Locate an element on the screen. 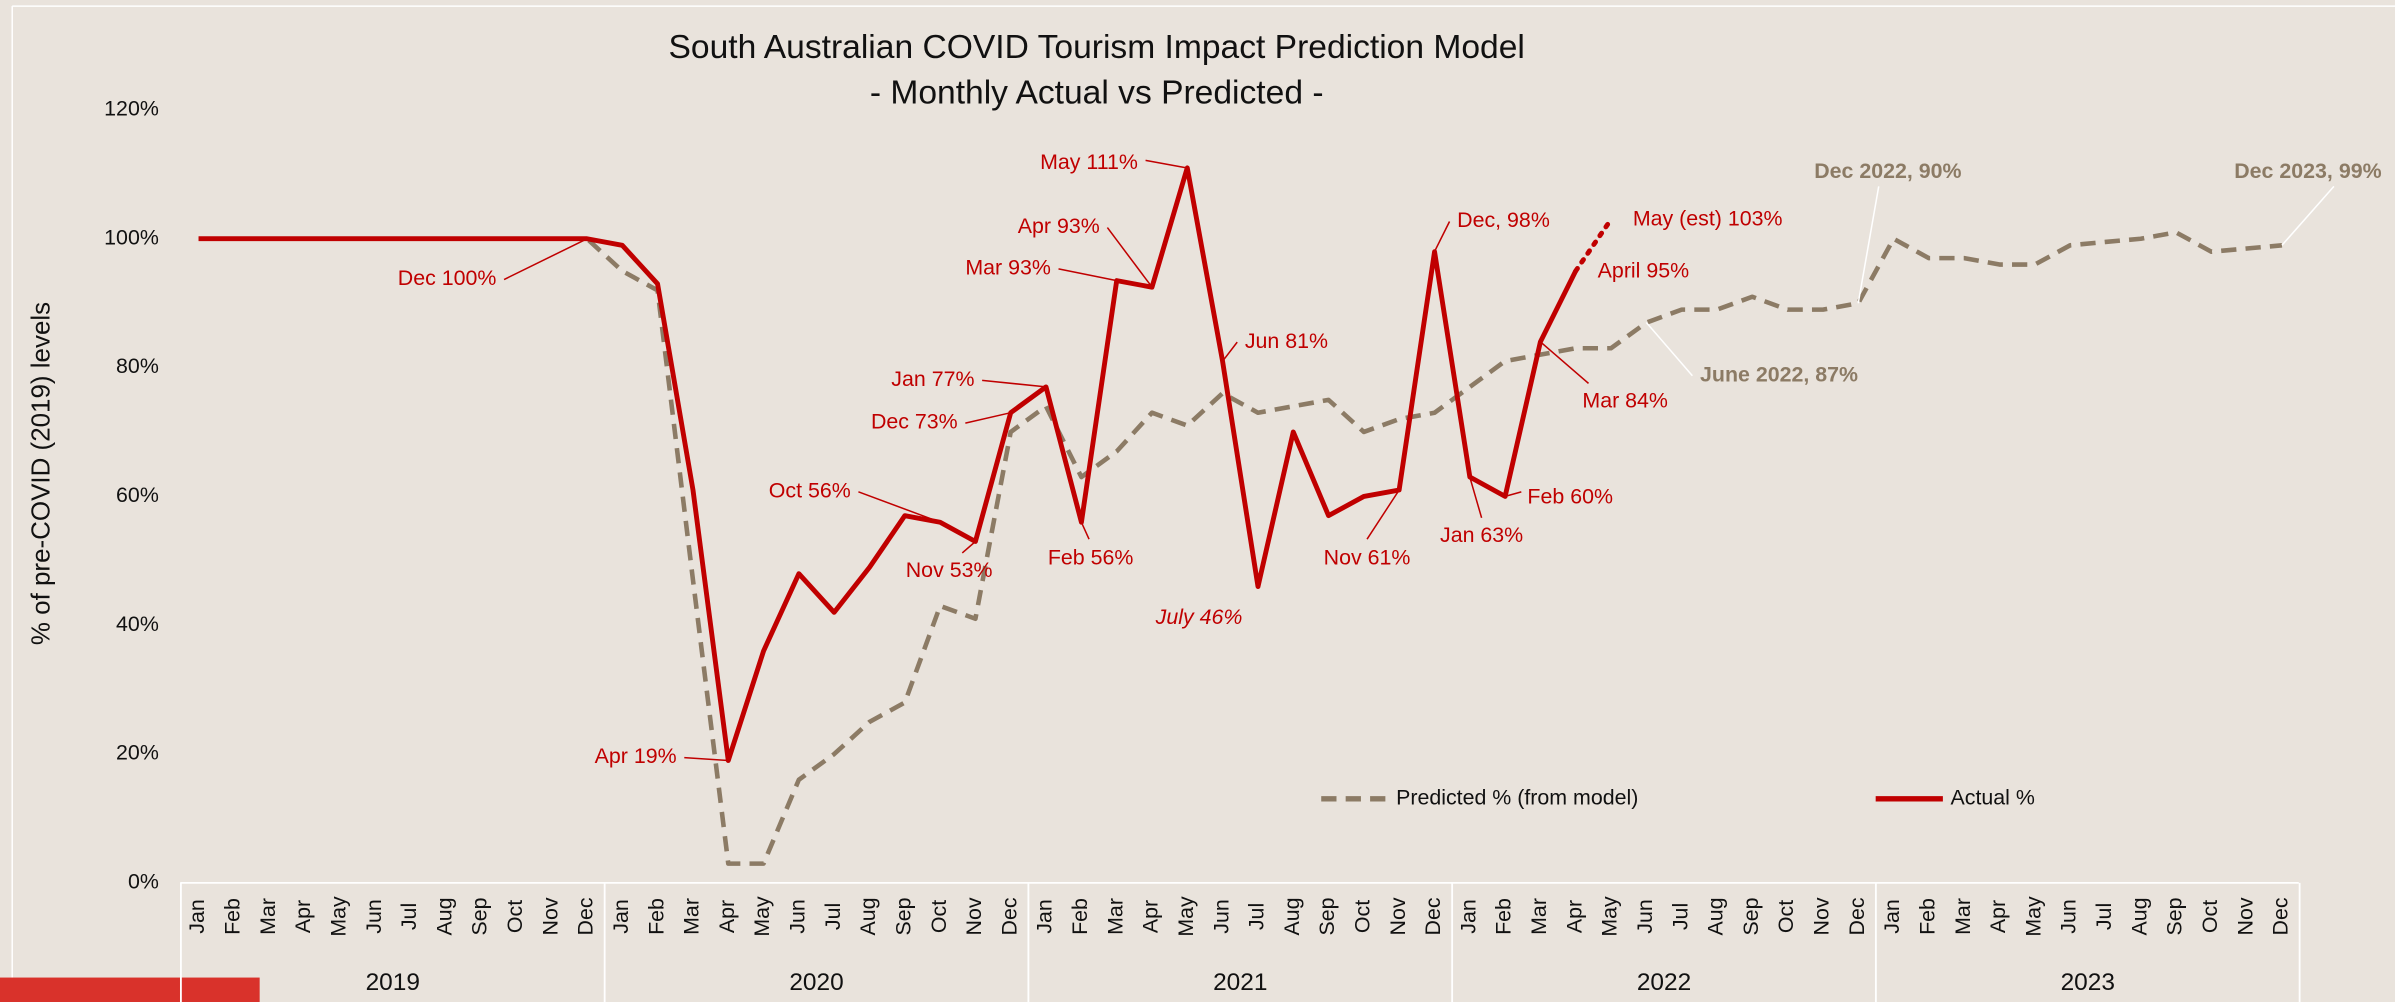 This screenshot has width=2395, height=1002. year-label: 2023 is located at coordinates (2088, 982).